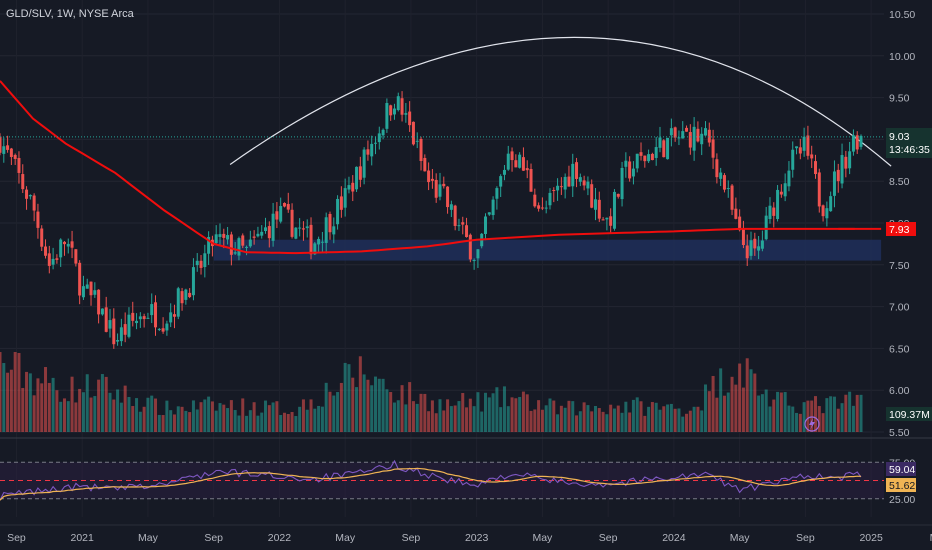 The width and height of the screenshot is (932, 550). What do you see at coordinates (83, 538) in the screenshot?
I see `time-tick-label: 2021` at bounding box center [83, 538].